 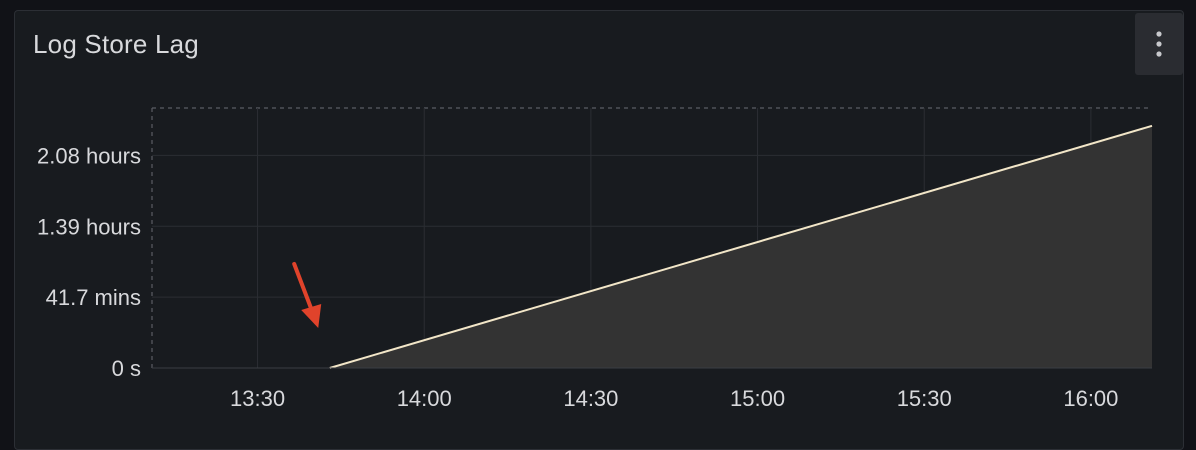 I want to click on panel-title: Log Store Lag, so click(x=116, y=44).